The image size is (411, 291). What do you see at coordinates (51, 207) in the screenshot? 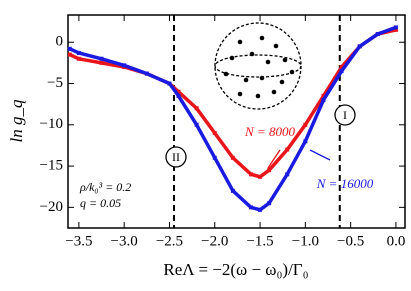
I see `y-tick-label: −20` at bounding box center [51, 207].